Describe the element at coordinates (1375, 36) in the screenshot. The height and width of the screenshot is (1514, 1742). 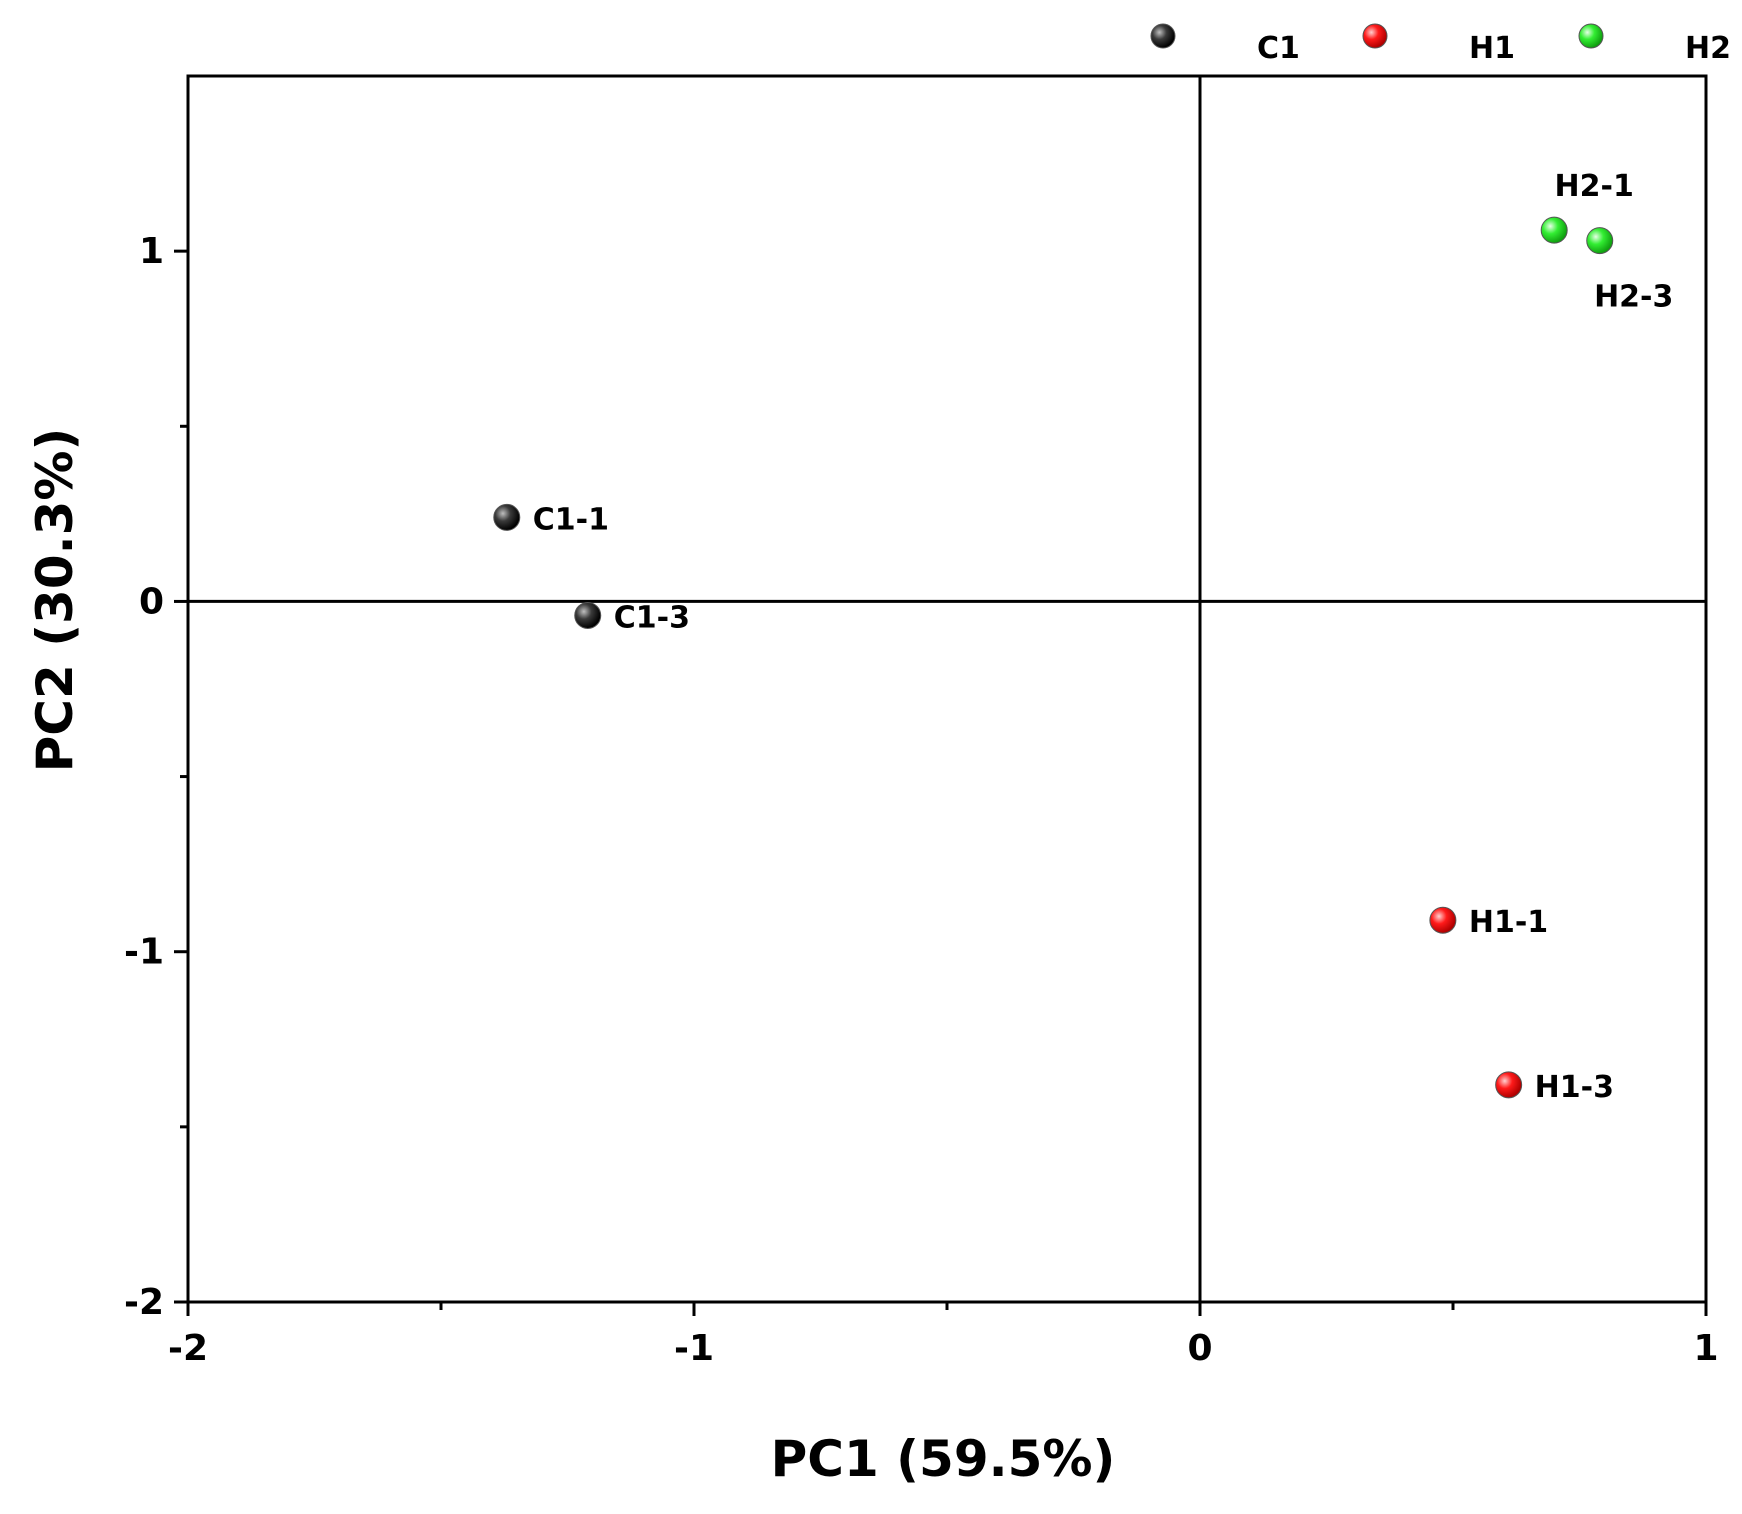
I see `legend-marker-h1` at that location.